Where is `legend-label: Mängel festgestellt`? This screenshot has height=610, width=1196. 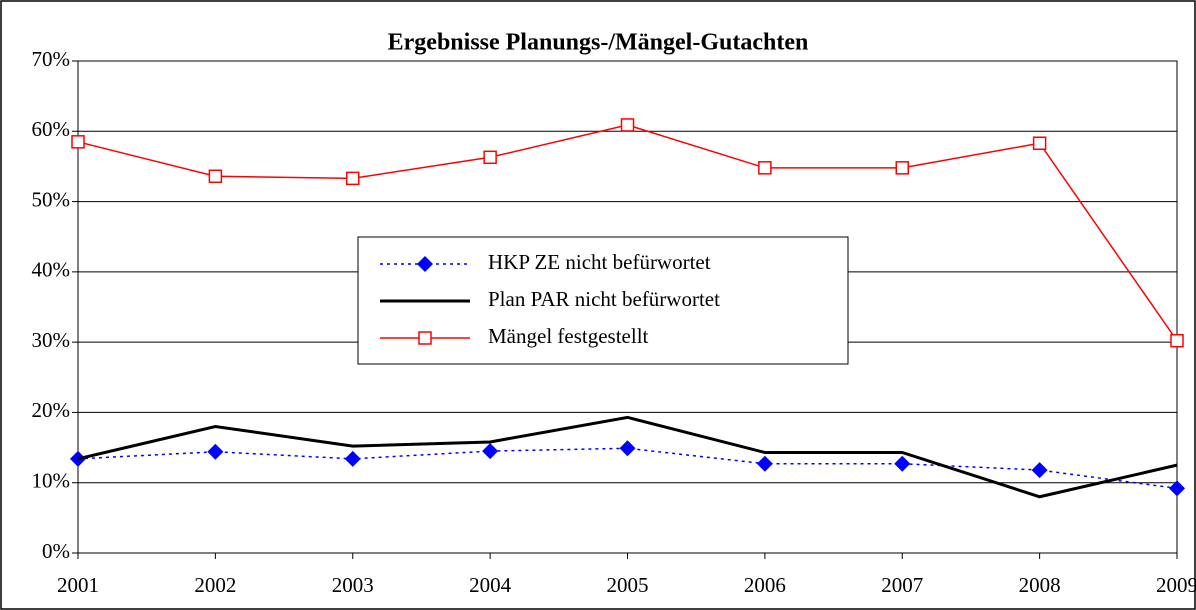 legend-label: Mängel festgestellt is located at coordinates (568, 336).